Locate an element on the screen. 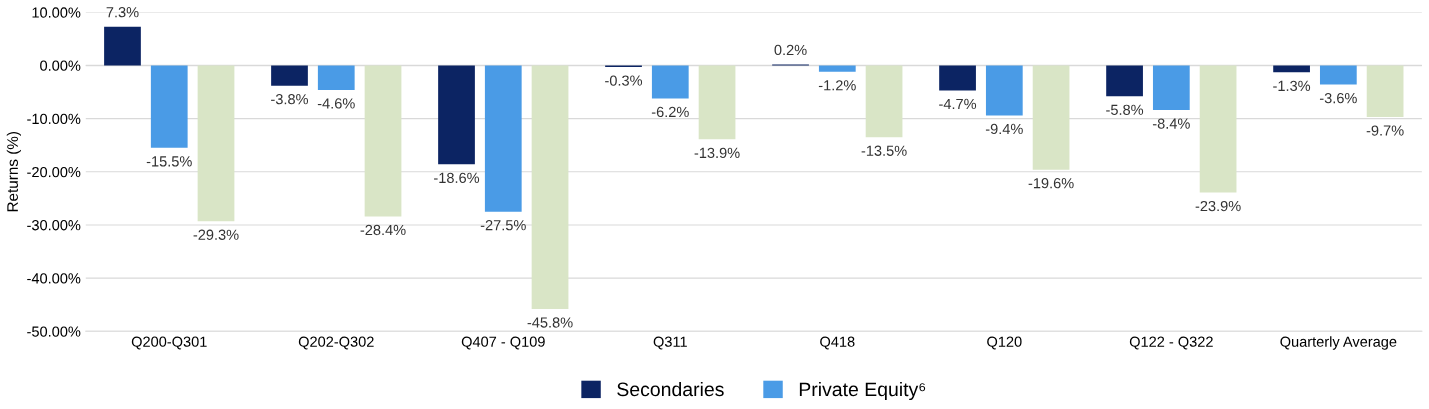 The width and height of the screenshot is (1429, 409). y-tick-label: 0.00% is located at coordinates (60, 65).